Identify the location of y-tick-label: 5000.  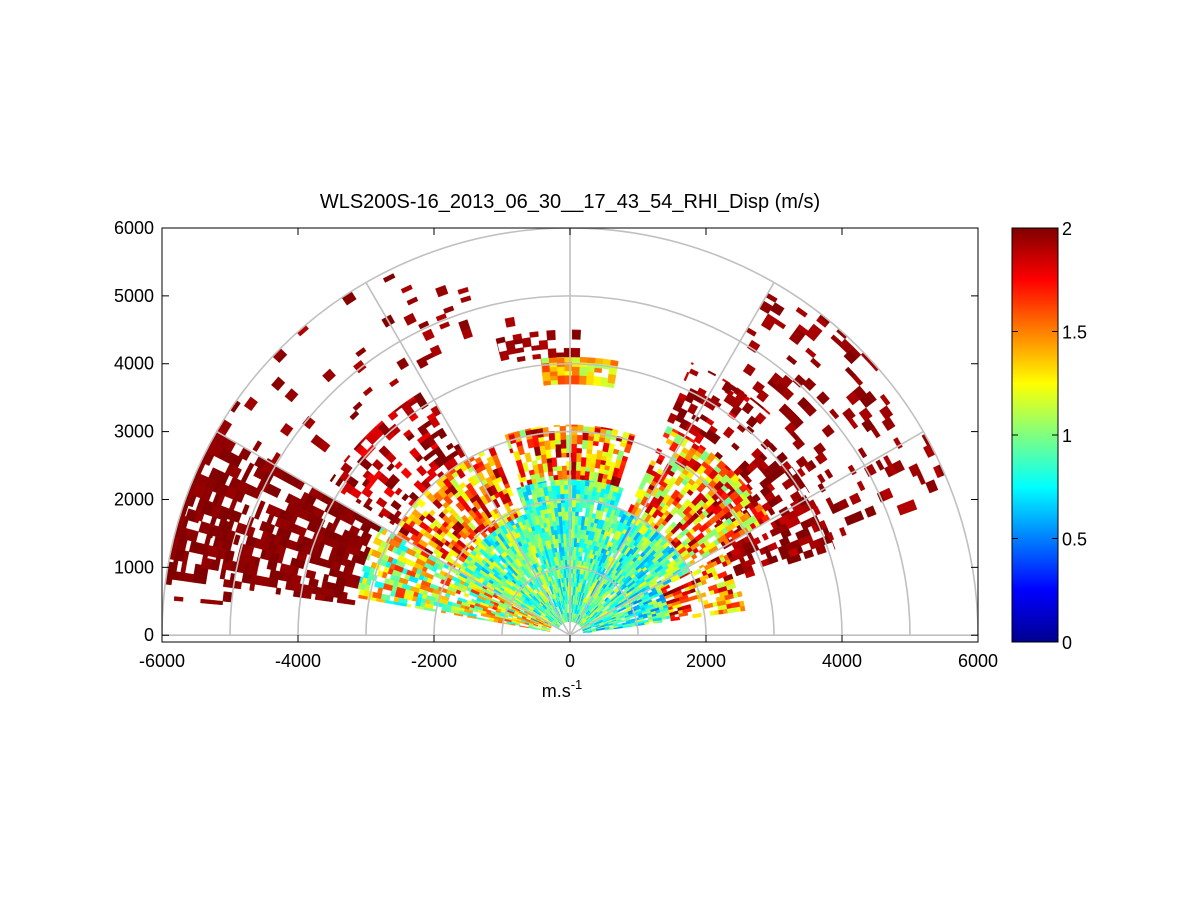
(134, 296).